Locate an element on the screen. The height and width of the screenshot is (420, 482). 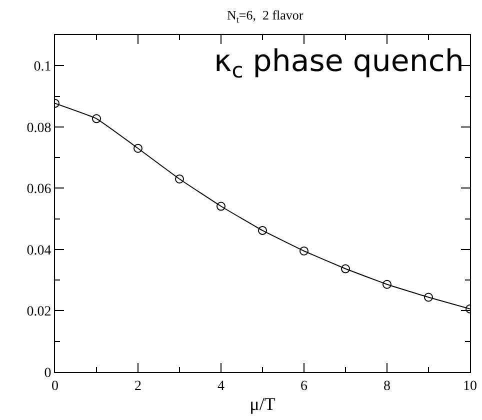
y-tick-label: 0.08 is located at coordinates (39, 128).